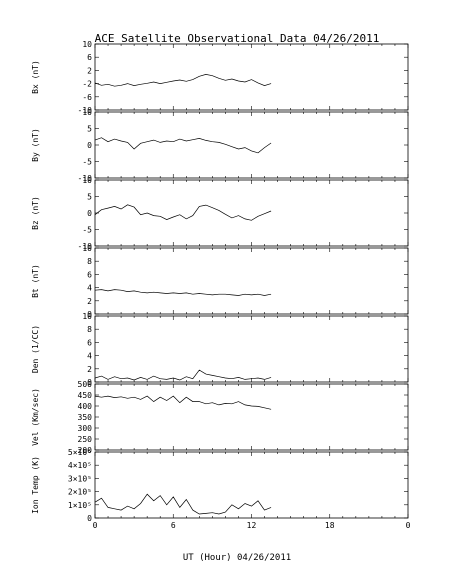 The height and width of the screenshot is (566, 453). Describe the element at coordinates (85, 439) in the screenshot. I see `y-tick-label: 250` at that location.